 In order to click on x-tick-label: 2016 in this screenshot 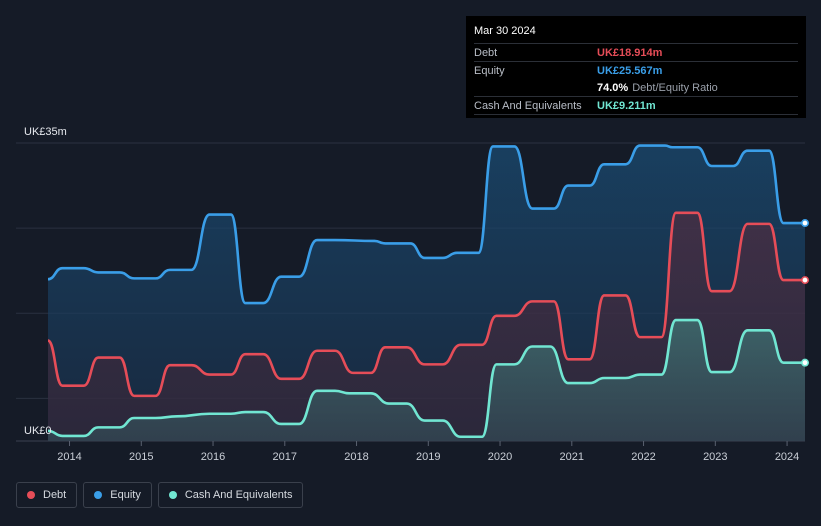, I will do `click(213, 457)`.